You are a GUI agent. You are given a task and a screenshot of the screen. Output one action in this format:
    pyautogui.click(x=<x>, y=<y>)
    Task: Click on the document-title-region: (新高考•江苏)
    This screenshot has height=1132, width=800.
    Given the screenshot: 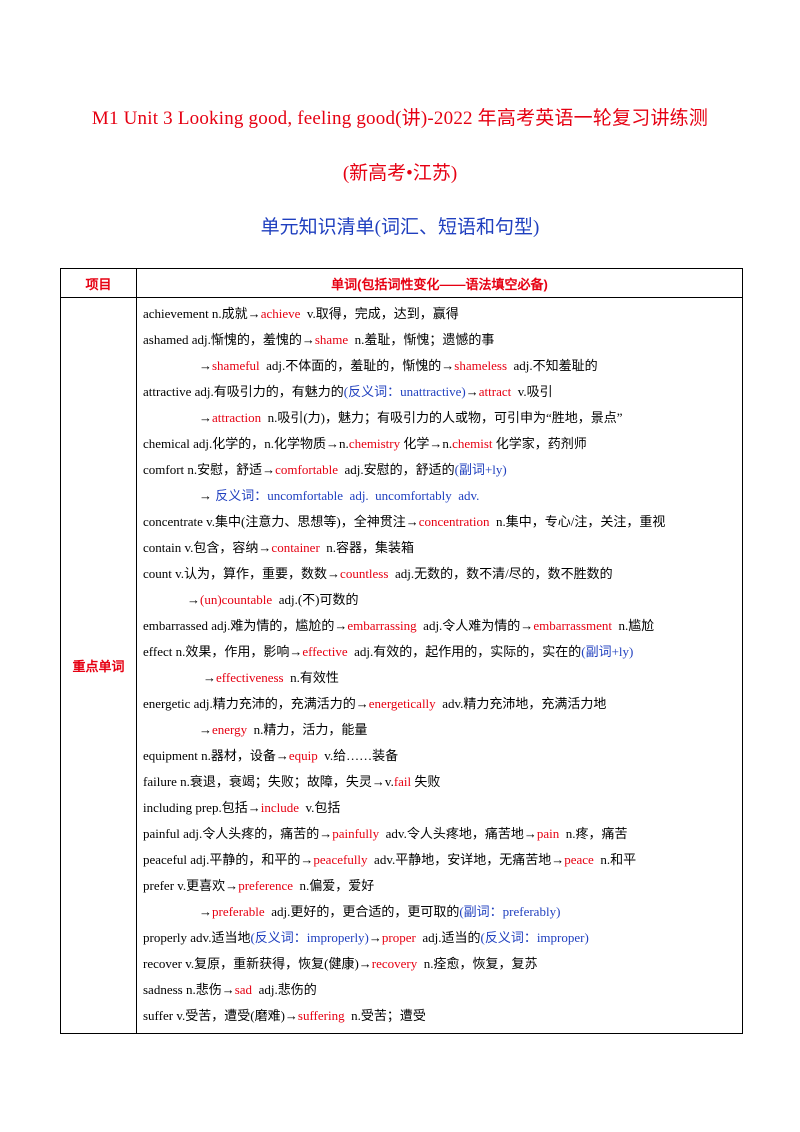 What is the action you would take?
    pyautogui.click(x=400, y=173)
    